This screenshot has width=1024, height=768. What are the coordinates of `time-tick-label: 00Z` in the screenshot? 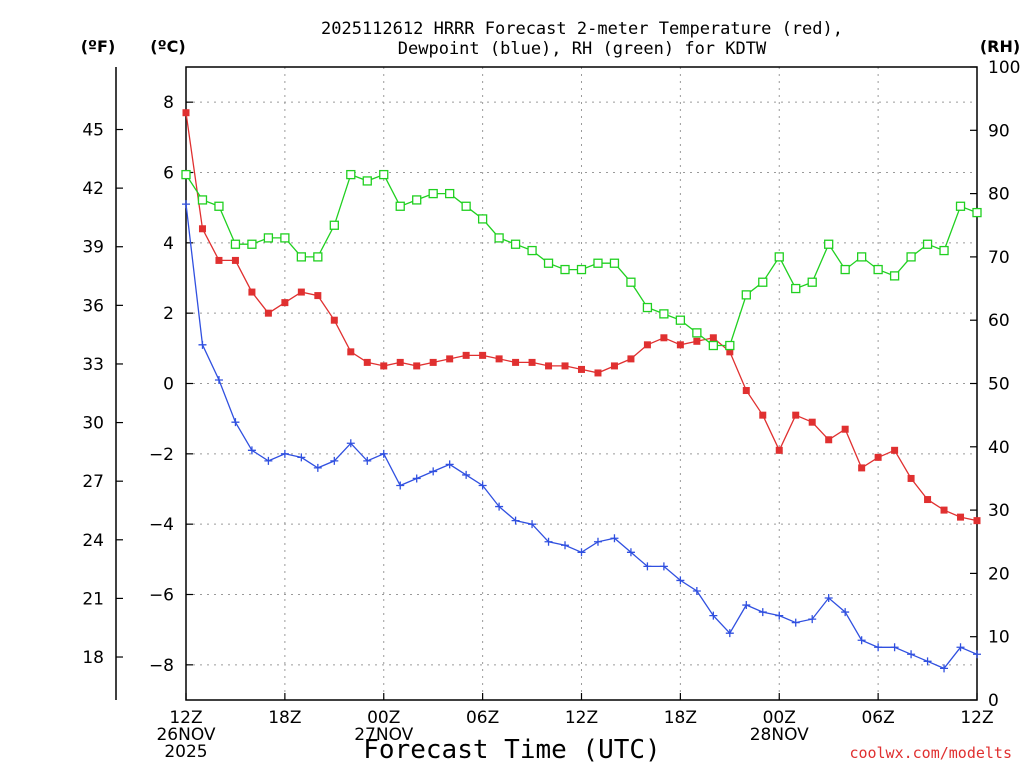 It's located at (779, 718).